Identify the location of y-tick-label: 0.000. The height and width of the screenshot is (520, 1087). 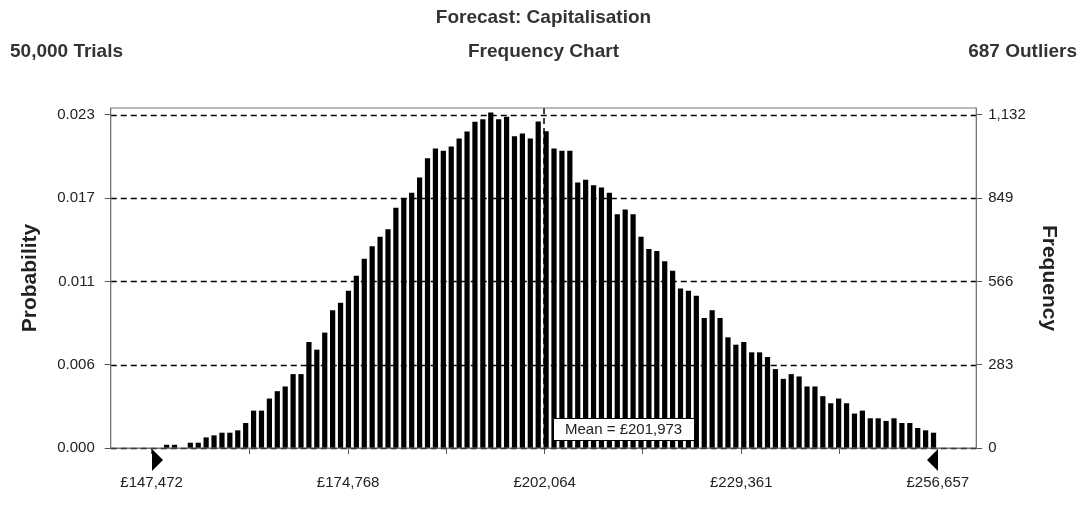
(76, 447).